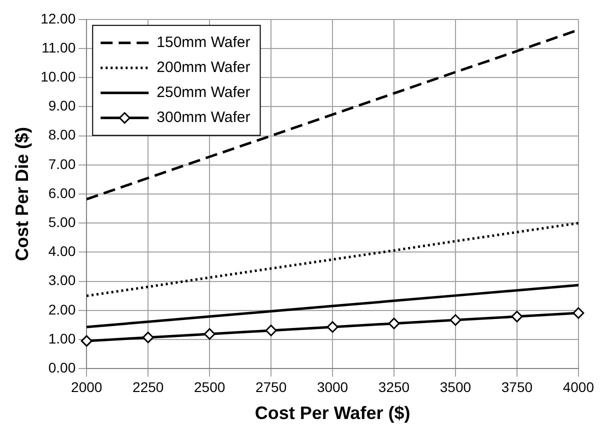  What do you see at coordinates (271, 386) in the screenshot?
I see `x-tick-label: 2750` at bounding box center [271, 386].